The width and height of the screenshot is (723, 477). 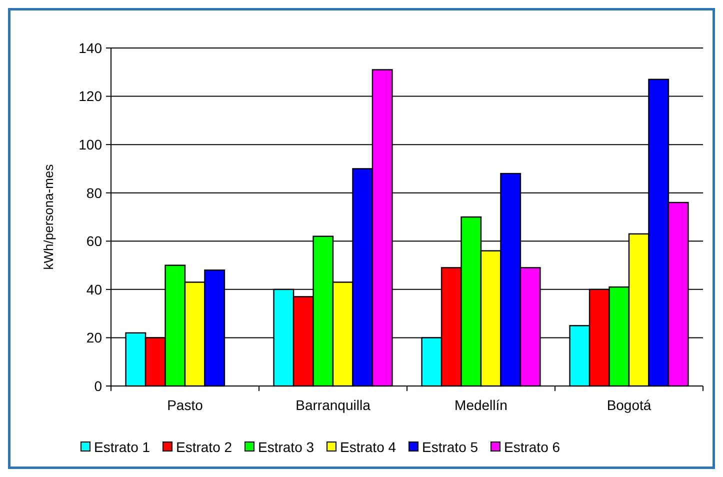 I want to click on x-tick-label: Medellín, so click(x=481, y=405).